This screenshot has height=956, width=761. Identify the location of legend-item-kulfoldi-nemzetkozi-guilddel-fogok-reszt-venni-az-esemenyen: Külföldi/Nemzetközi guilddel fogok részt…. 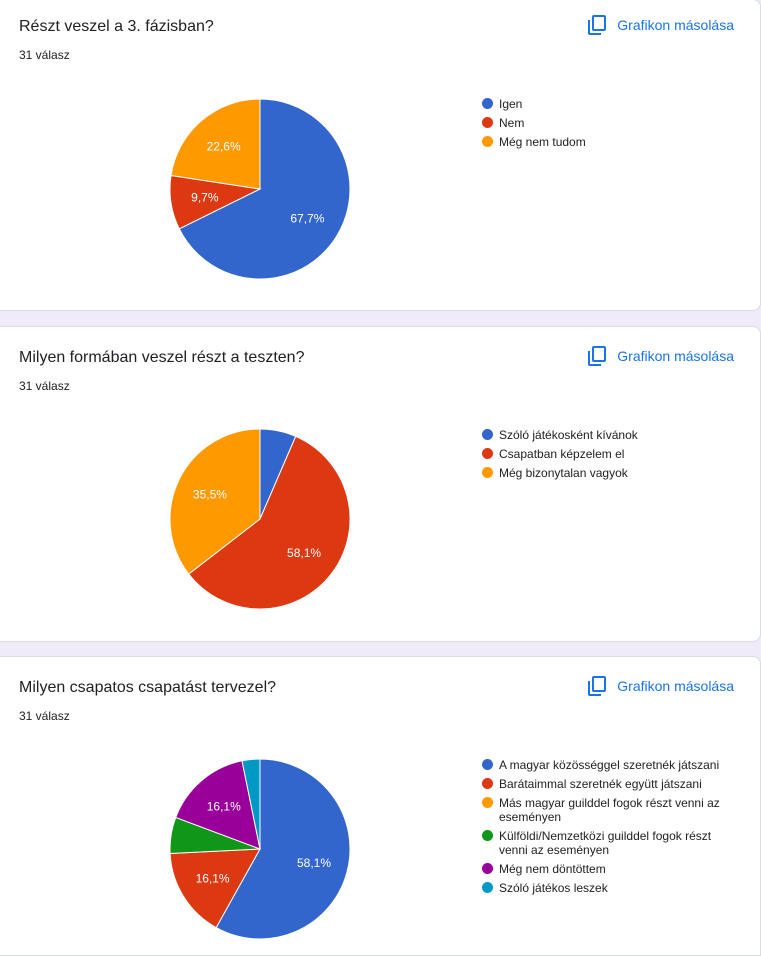
(602, 843).